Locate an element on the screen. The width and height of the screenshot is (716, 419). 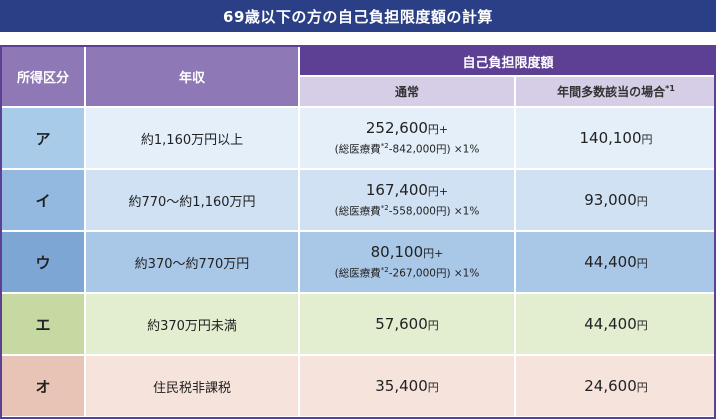
category-cell: ウ is located at coordinates (43, 262).